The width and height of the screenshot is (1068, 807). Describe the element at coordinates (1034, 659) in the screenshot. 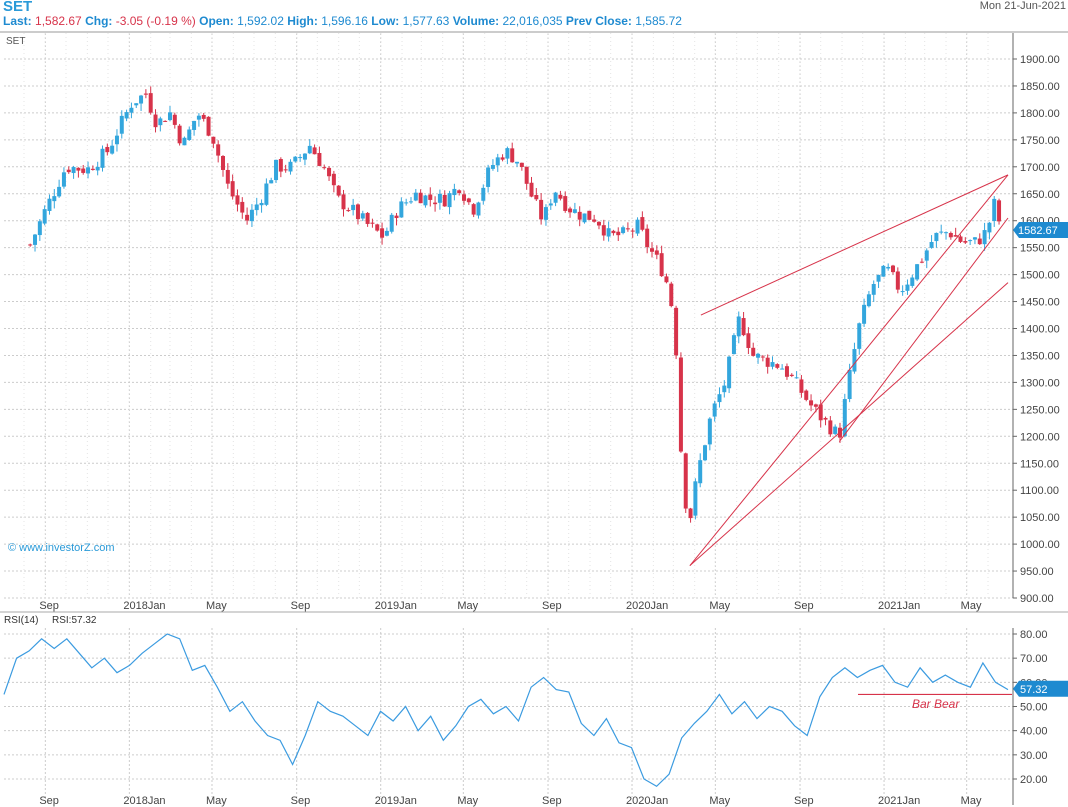

I see `y-tick-label: 70.00` at that location.